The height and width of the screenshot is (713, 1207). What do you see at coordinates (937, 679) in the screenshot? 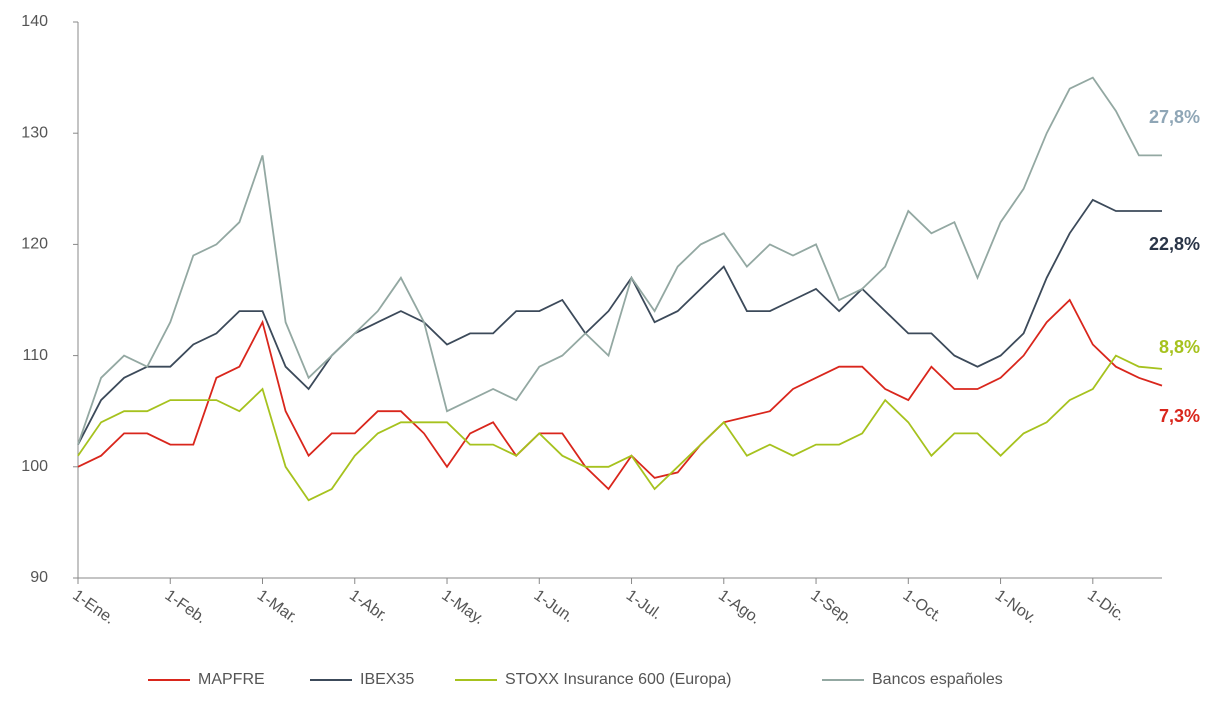
I see `legend-label: Bancos españoles` at bounding box center [937, 679].